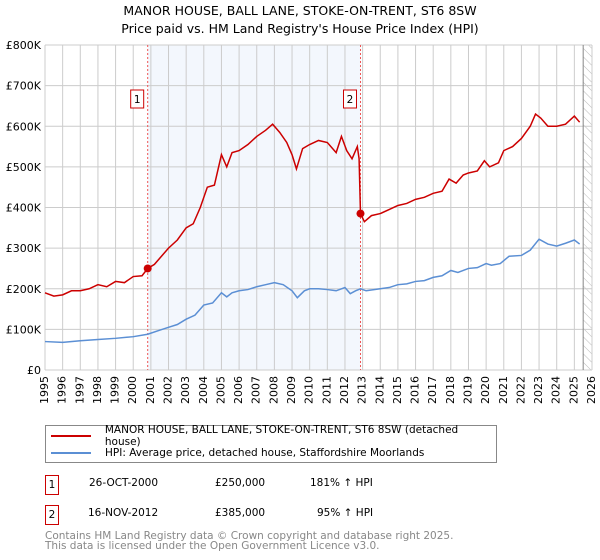 Image resolution: width=600 pixels, height=560 pixels. I want to click on sale-price: £385,000, so click(240, 513).